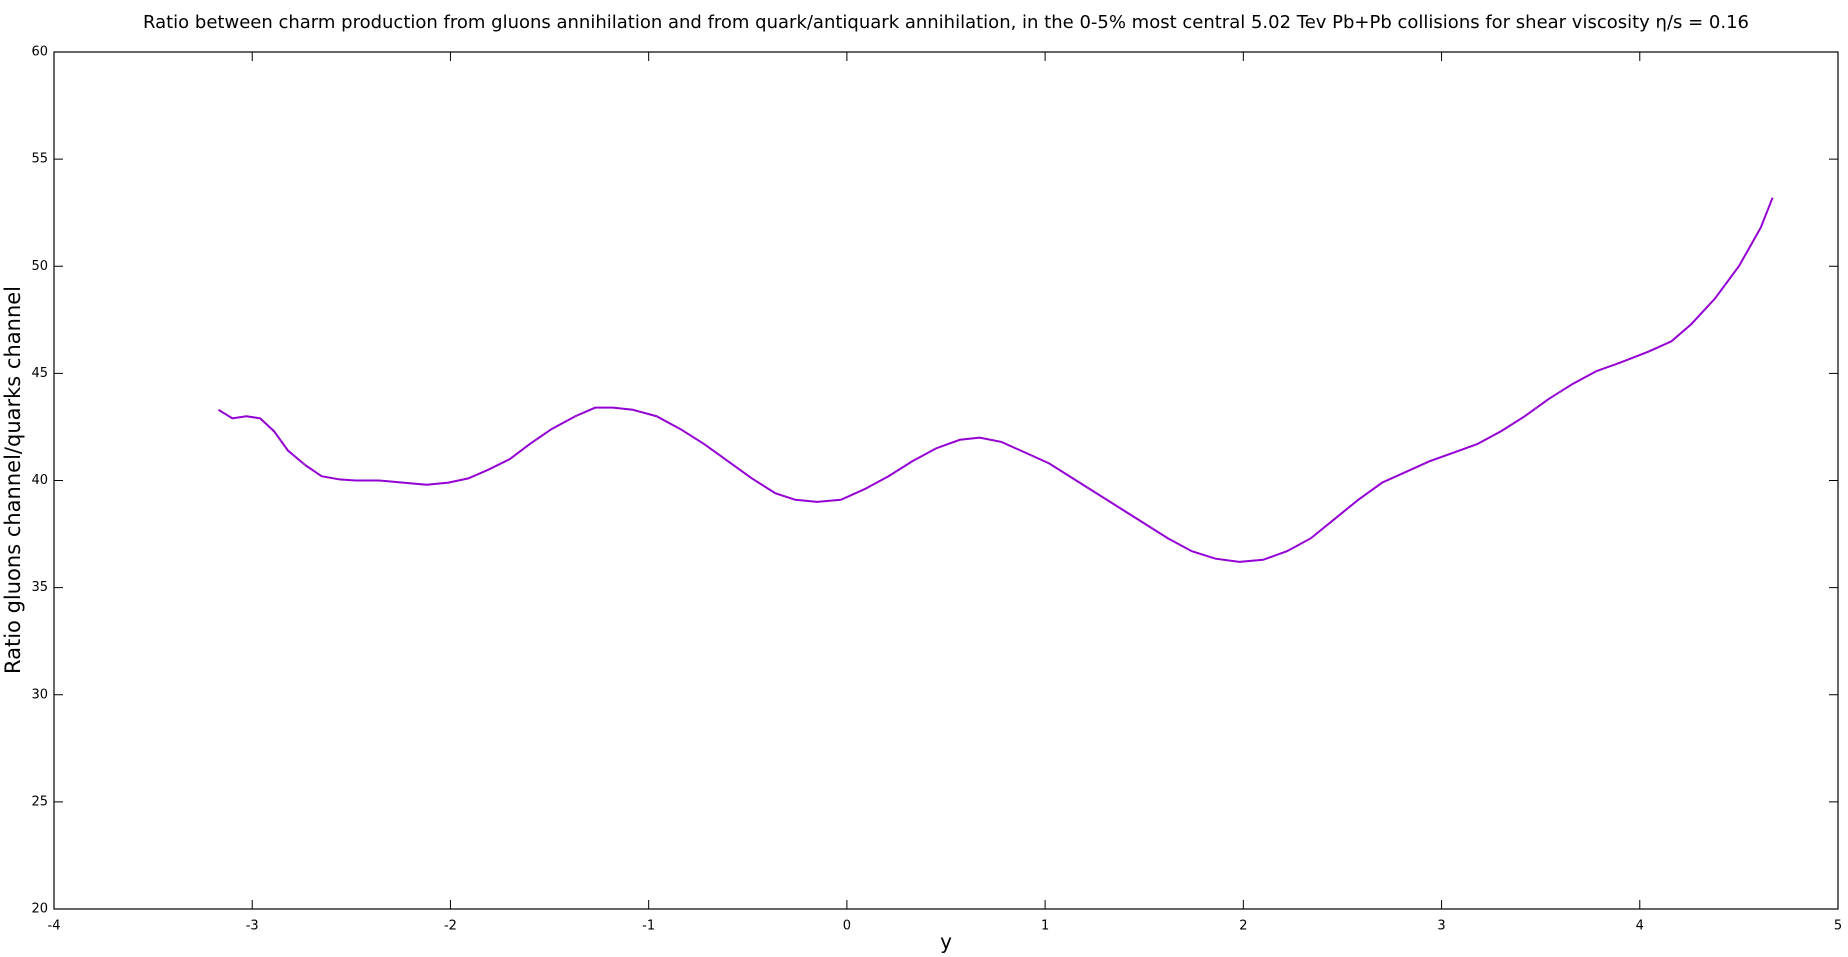  What do you see at coordinates (39, 373) in the screenshot?
I see `y-tick-label: 45` at bounding box center [39, 373].